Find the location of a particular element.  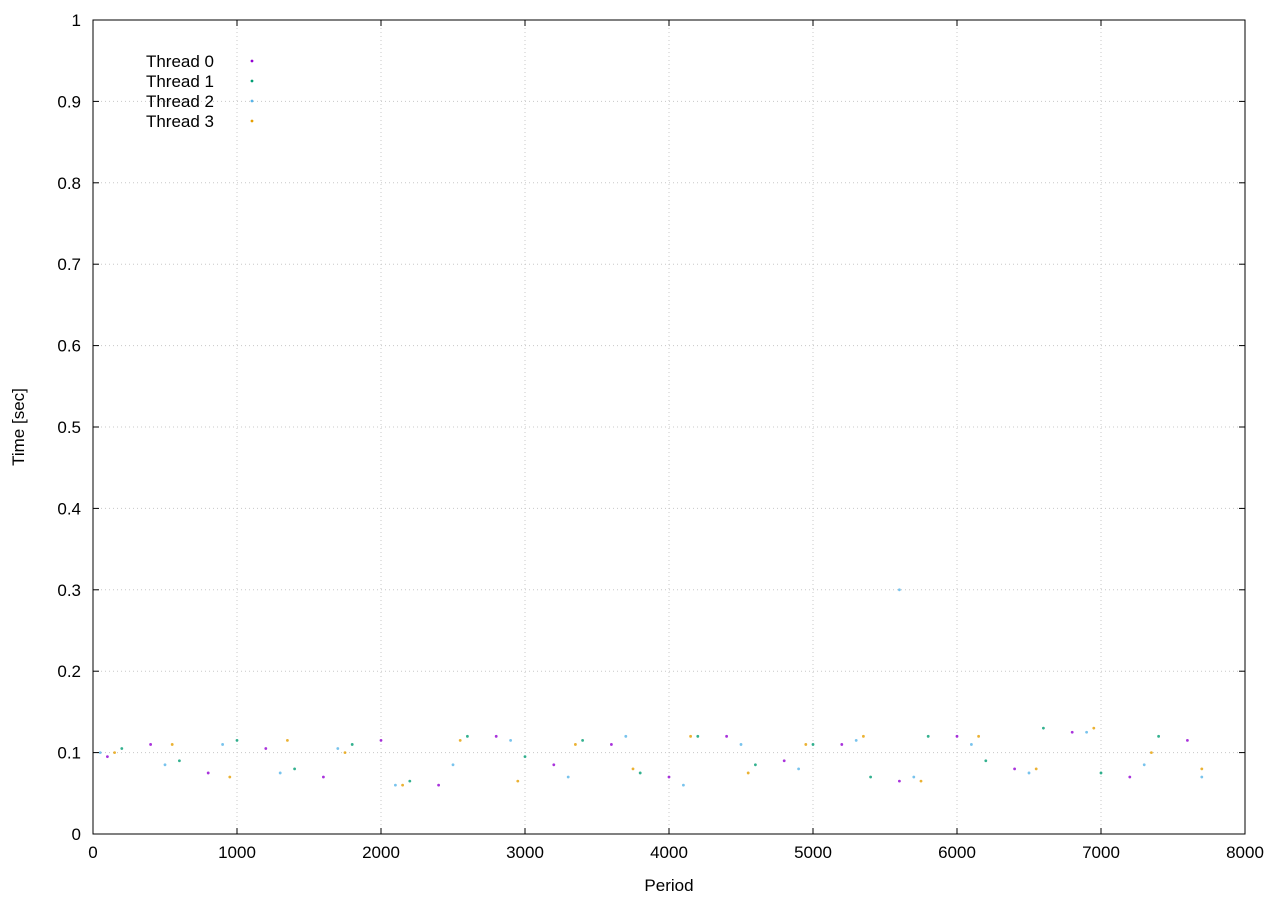

y-tick-label: 0.5 is located at coordinates (69, 427).